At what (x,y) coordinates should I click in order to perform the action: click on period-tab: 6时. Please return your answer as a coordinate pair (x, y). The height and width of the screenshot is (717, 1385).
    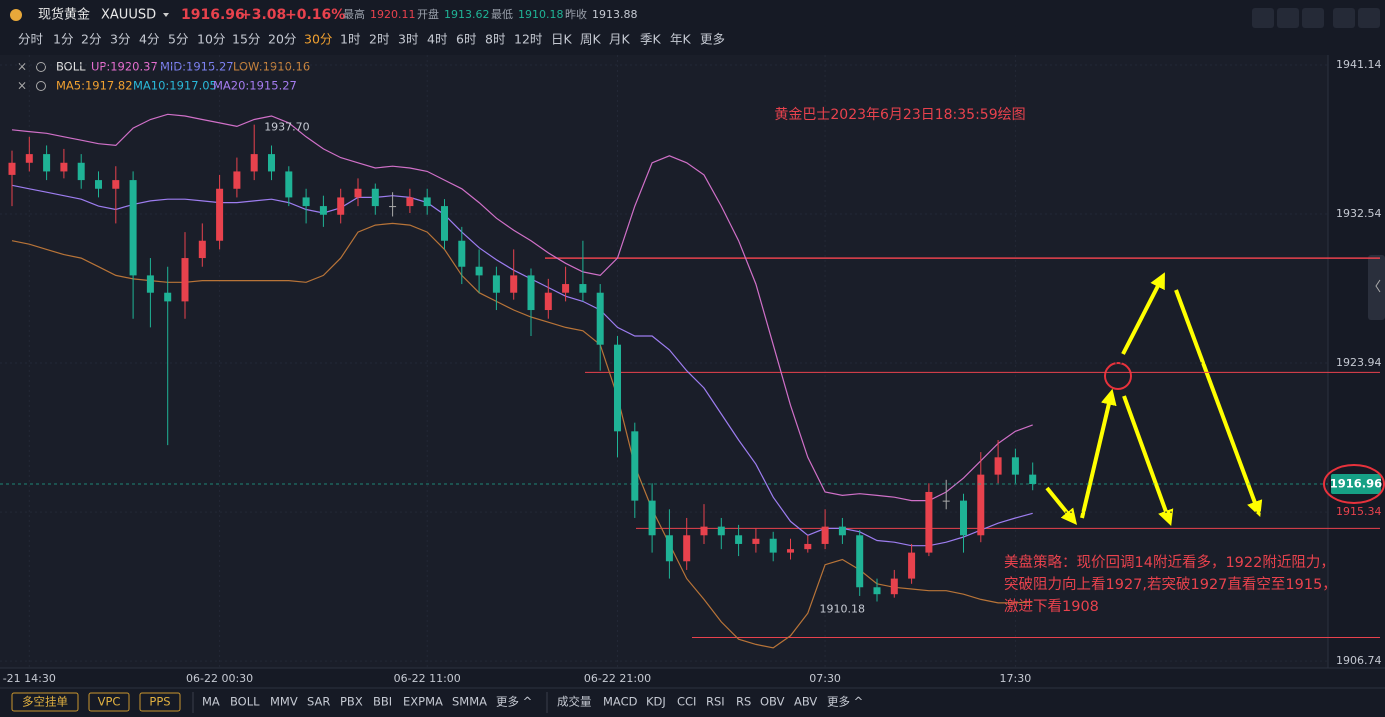
    Looking at the image, I should click on (466, 39).